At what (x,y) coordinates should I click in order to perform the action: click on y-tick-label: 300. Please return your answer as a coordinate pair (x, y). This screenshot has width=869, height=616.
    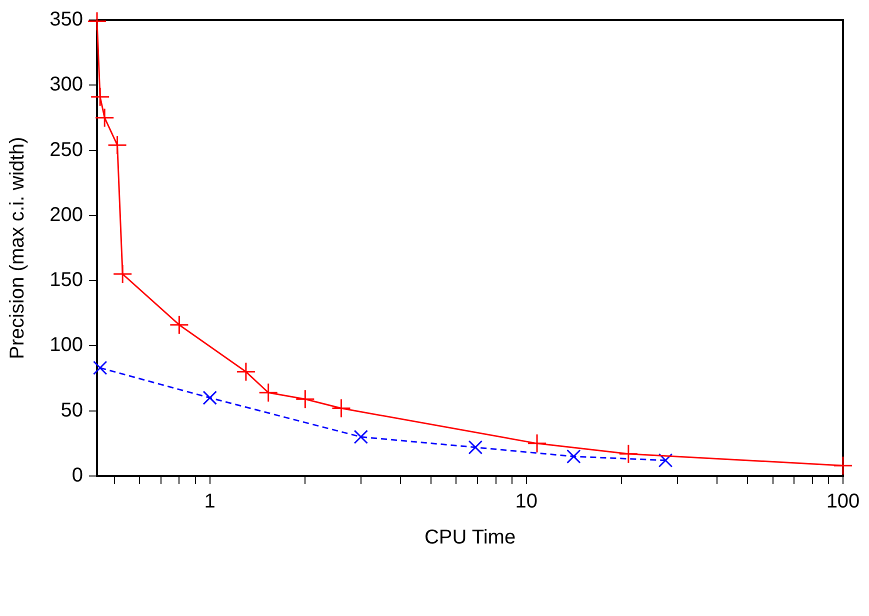
    Looking at the image, I should click on (66, 85).